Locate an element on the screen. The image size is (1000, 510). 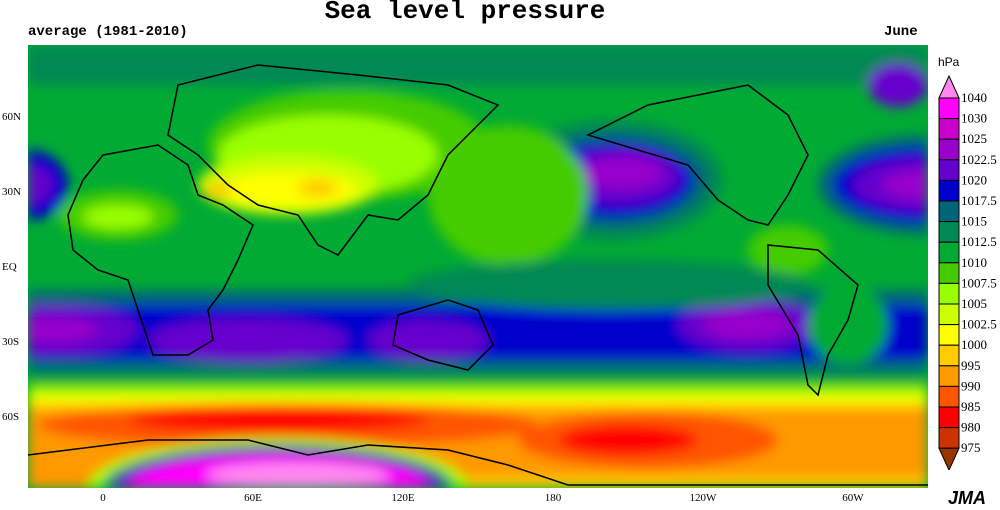
legend-label: 990 is located at coordinates (971, 385).